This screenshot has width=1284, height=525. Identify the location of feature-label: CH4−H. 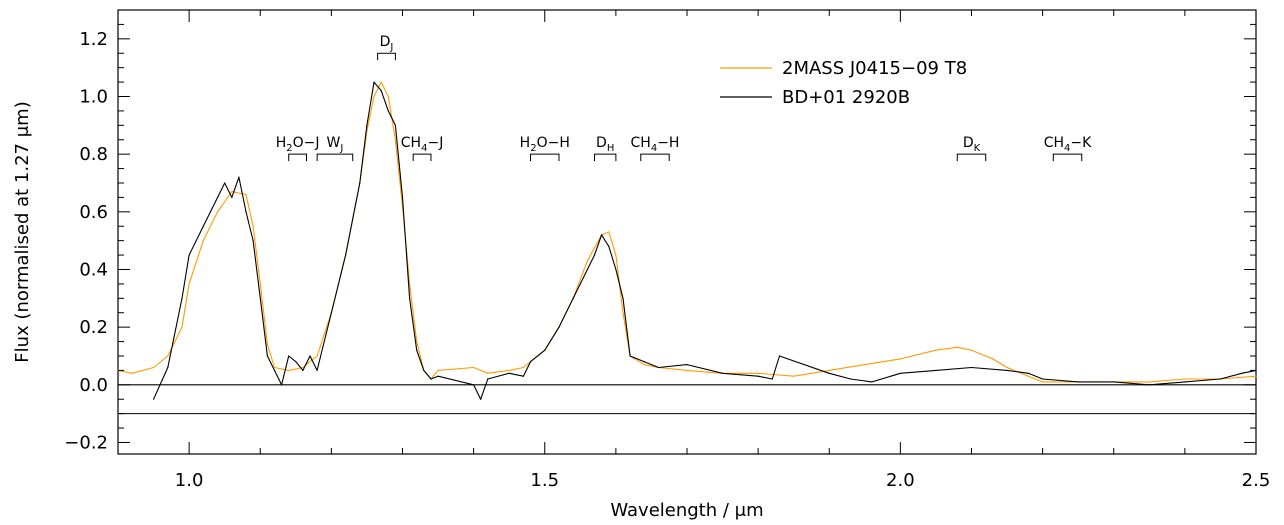
(655, 144).